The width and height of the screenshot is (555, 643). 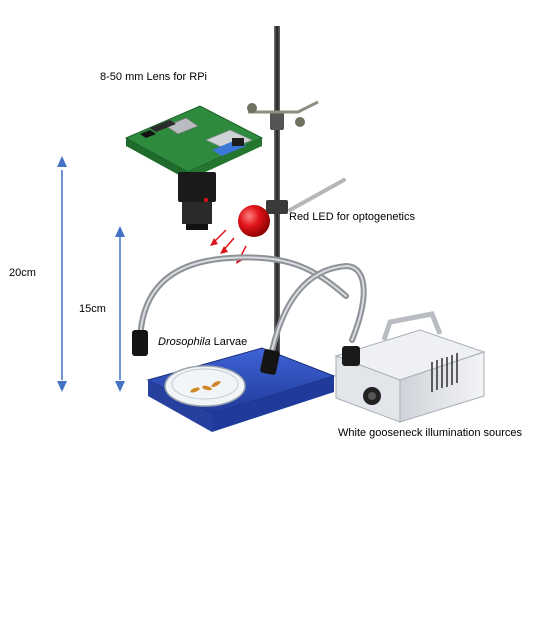 What do you see at coordinates (184, 342) in the screenshot?
I see `sample-label-italic: Drosophila` at bounding box center [184, 342].